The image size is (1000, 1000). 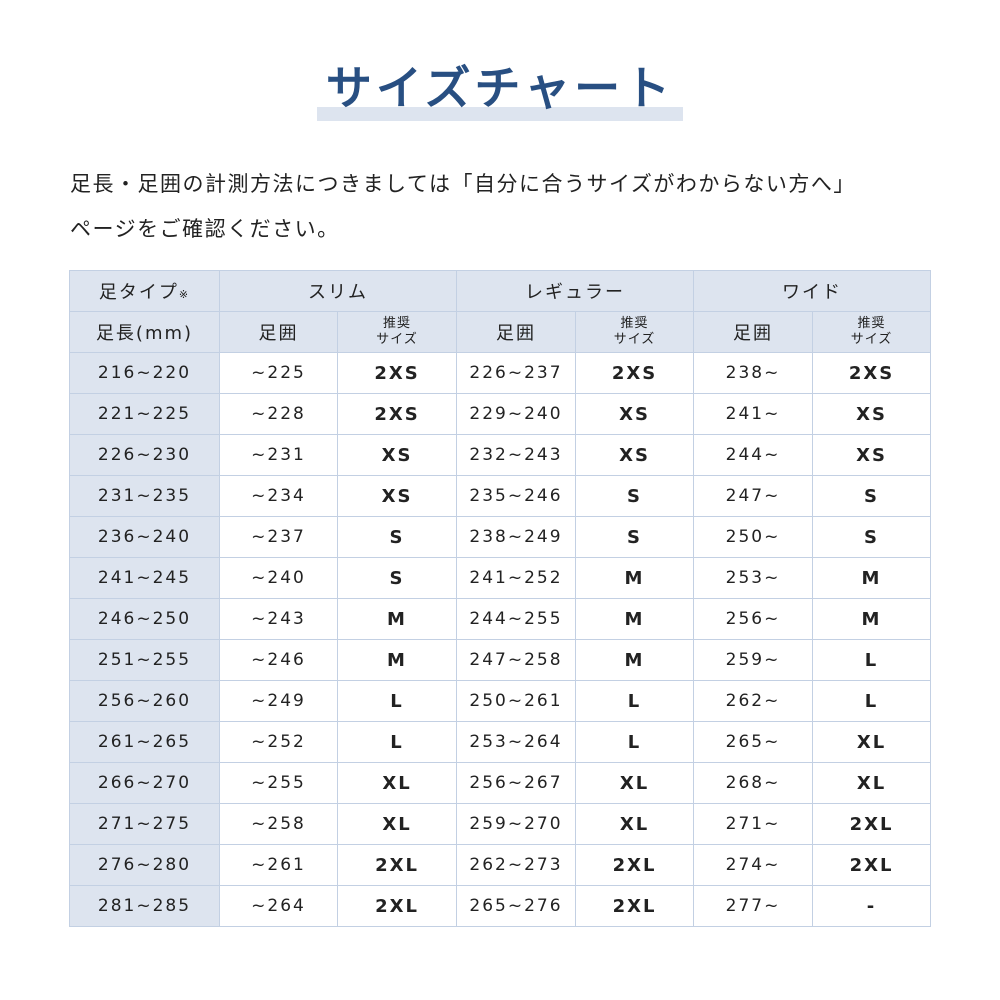 I want to click on slim-girth-cell: ~255, so click(x=278, y=783).